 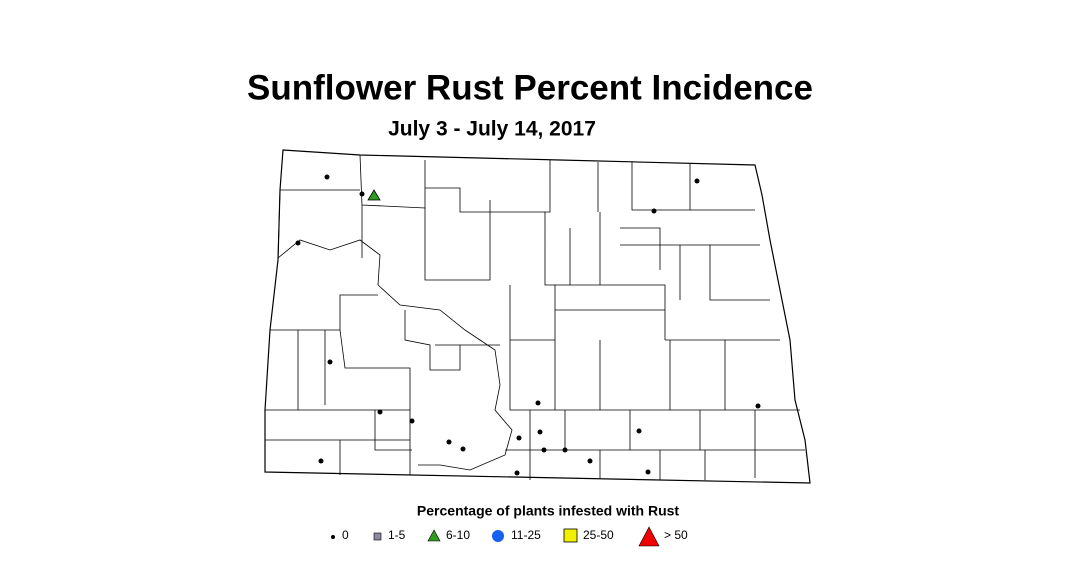 What do you see at coordinates (676, 535) in the screenshot?
I see `legend-label: > 50` at bounding box center [676, 535].